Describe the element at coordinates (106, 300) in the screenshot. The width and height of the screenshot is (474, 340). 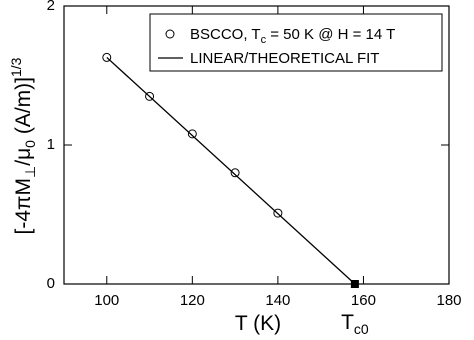
I see `x-tick-label: 100` at that location.